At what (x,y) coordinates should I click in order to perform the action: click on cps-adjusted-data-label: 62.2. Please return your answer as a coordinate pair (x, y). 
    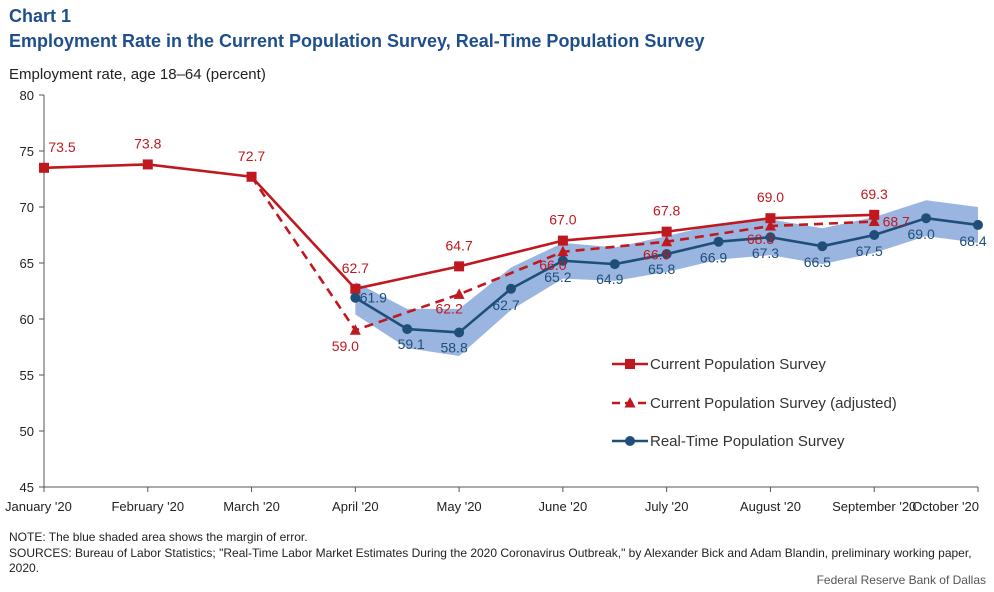
    Looking at the image, I should click on (448, 308).